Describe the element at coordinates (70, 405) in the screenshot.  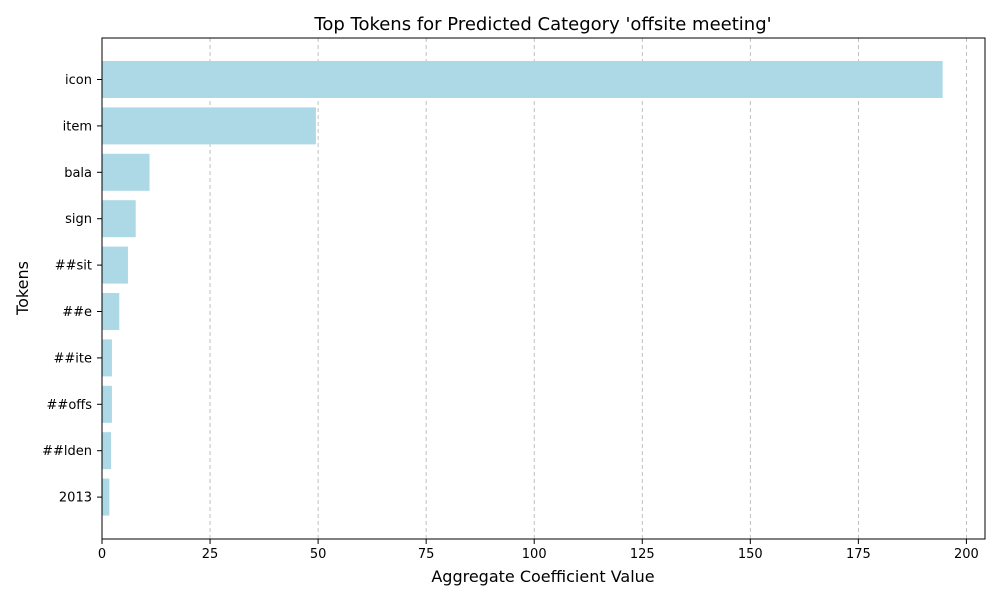
I see `y-tick-label: ##offs` at that location.